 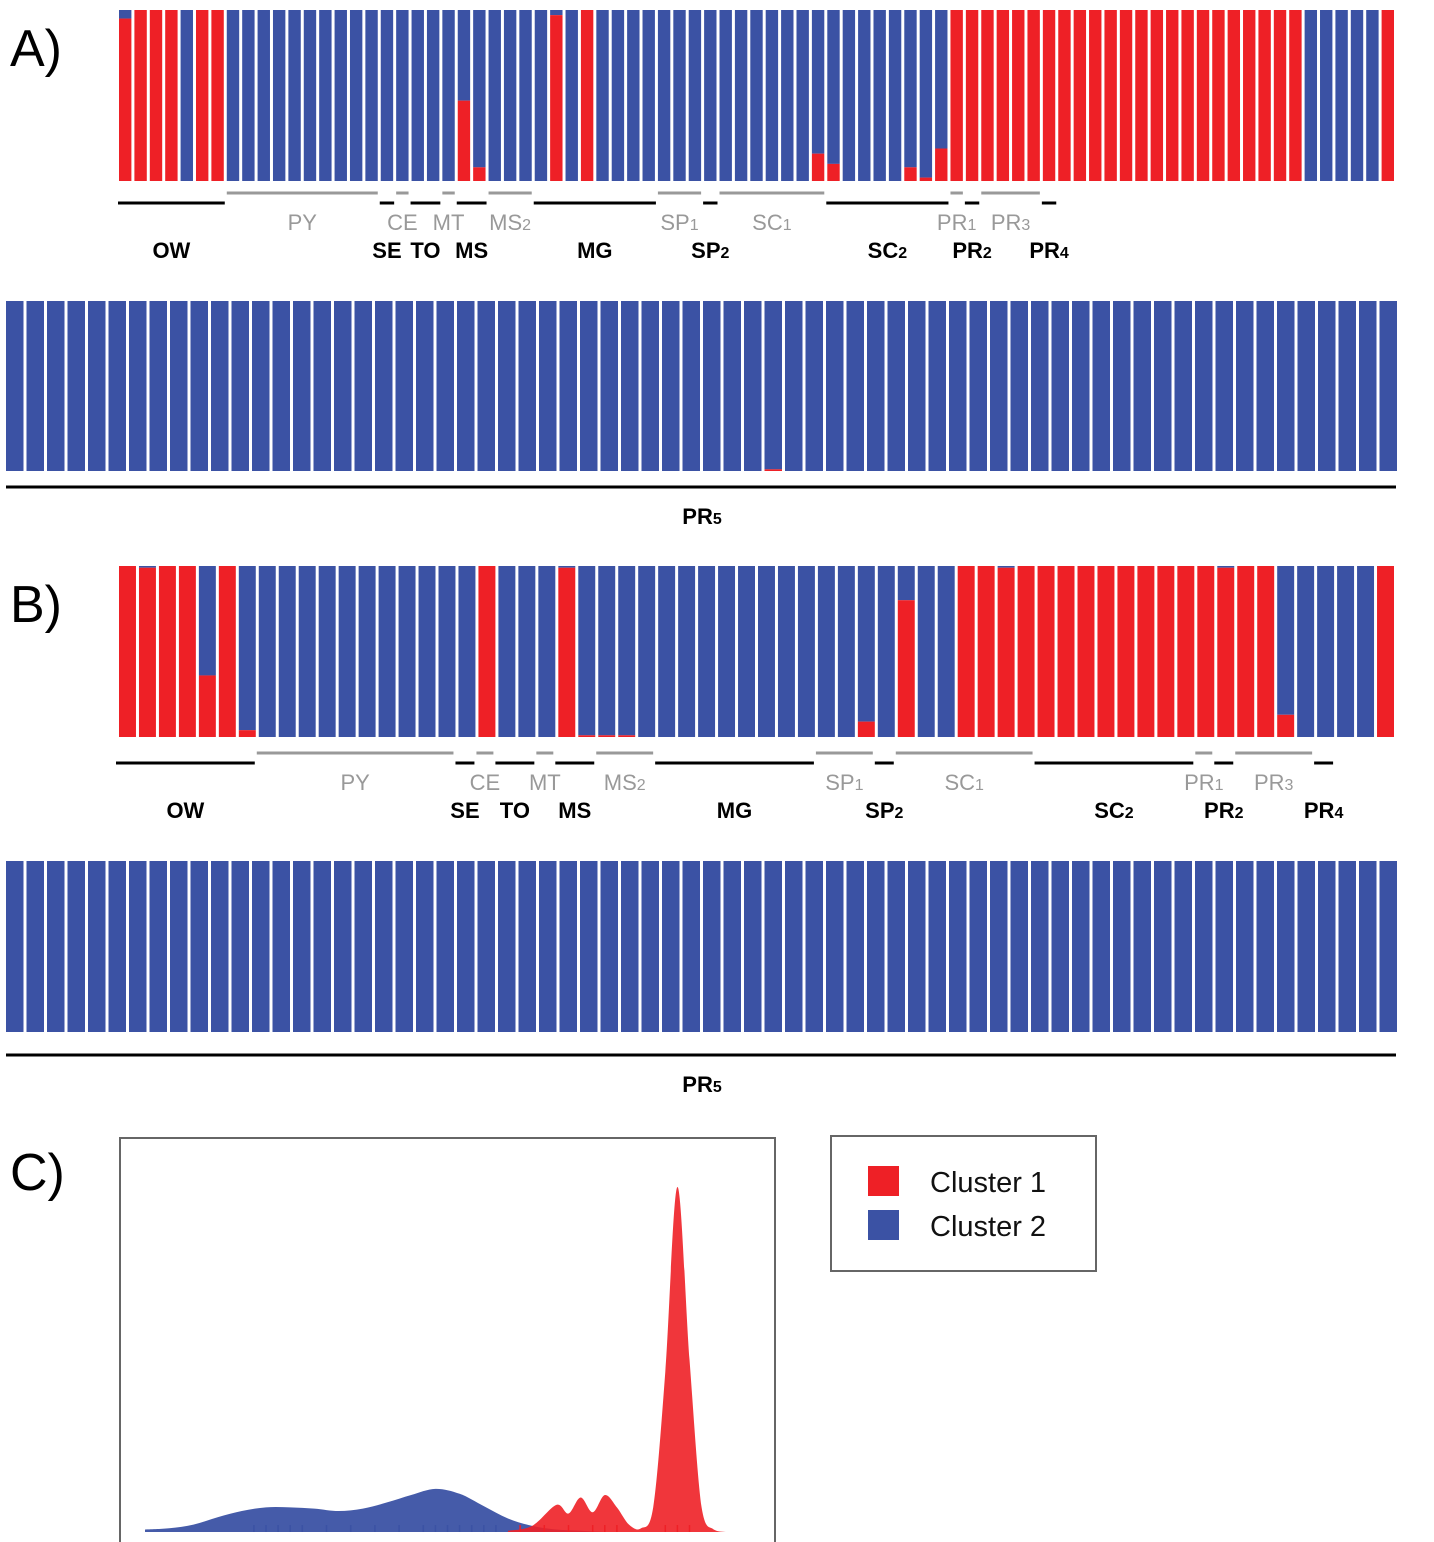 I want to click on panel-c-letter: C), so click(x=37, y=1173).